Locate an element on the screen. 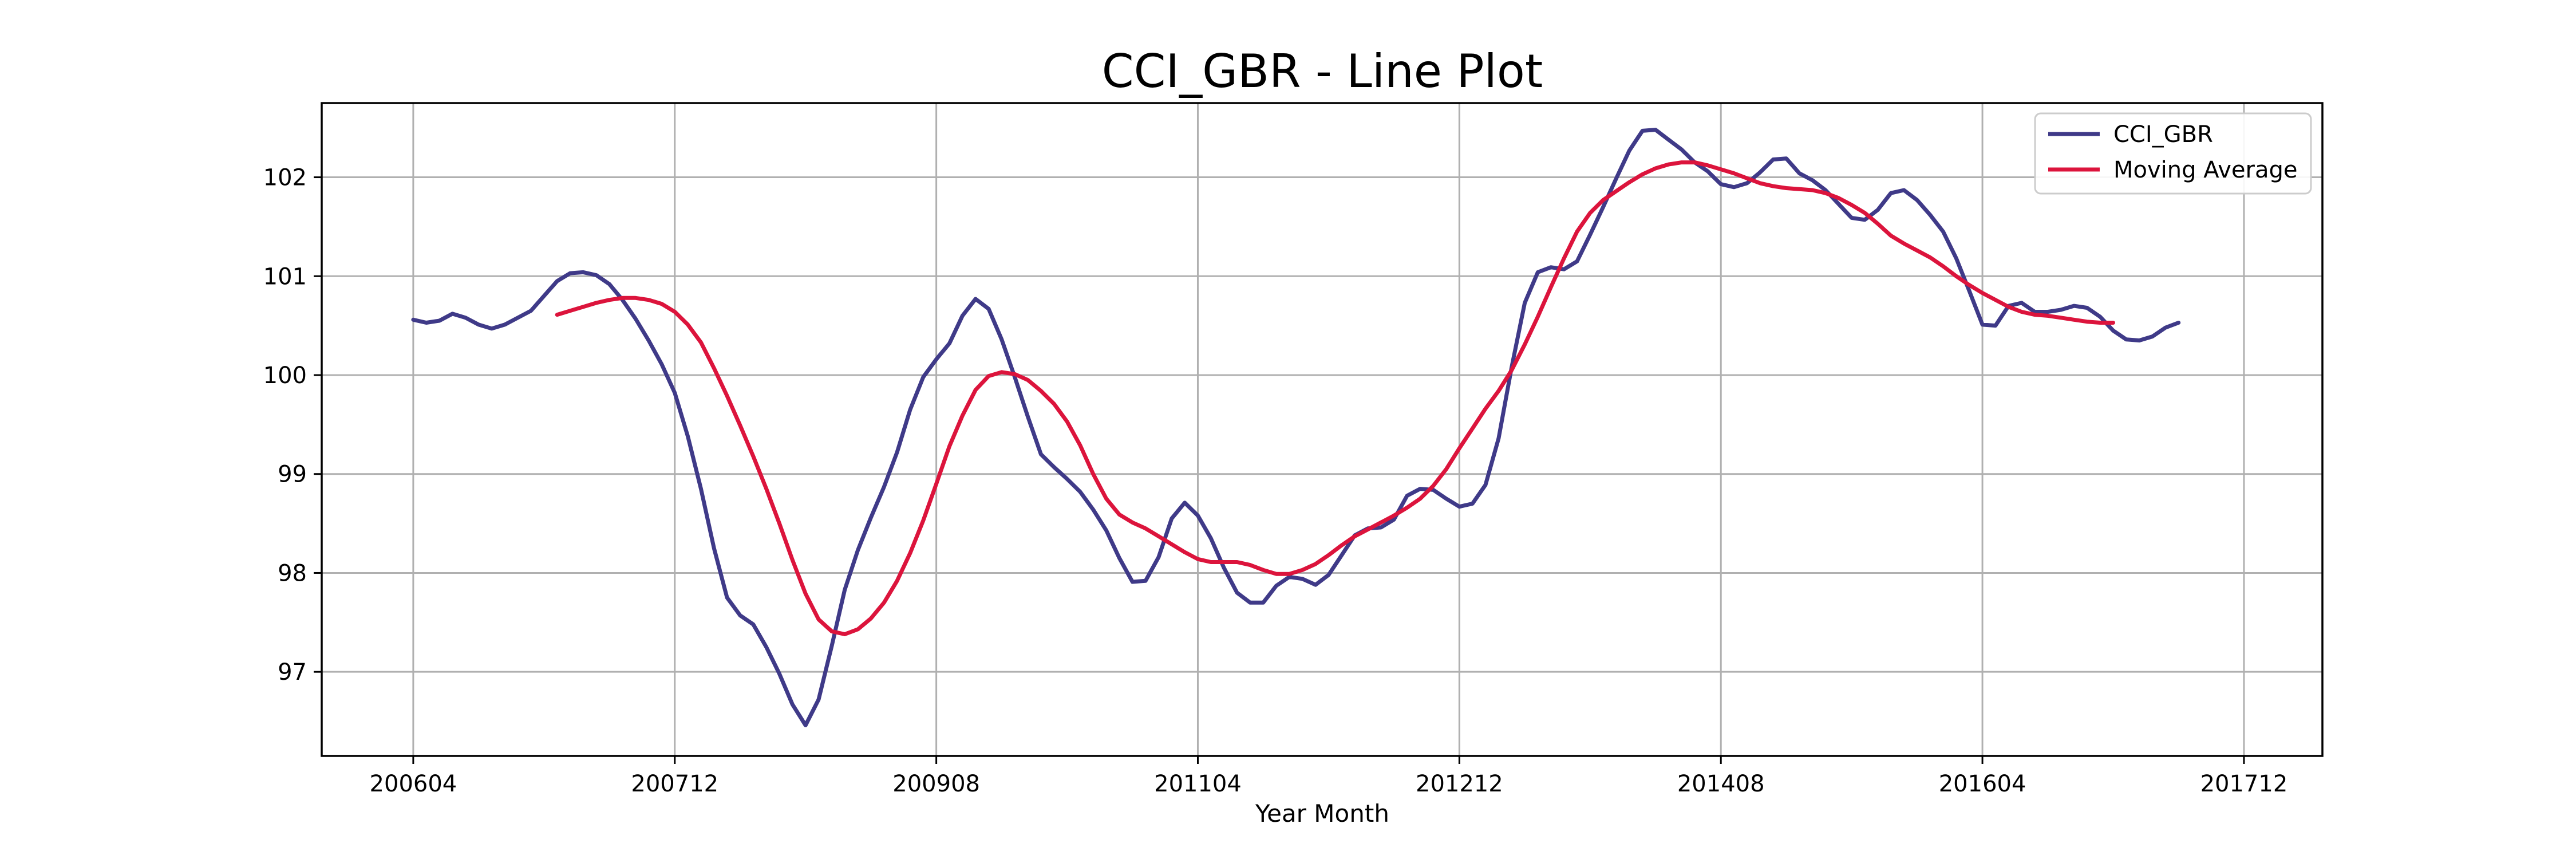 This screenshot has width=2576, height=859. x-tick-label: 201604 is located at coordinates (1982, 784).